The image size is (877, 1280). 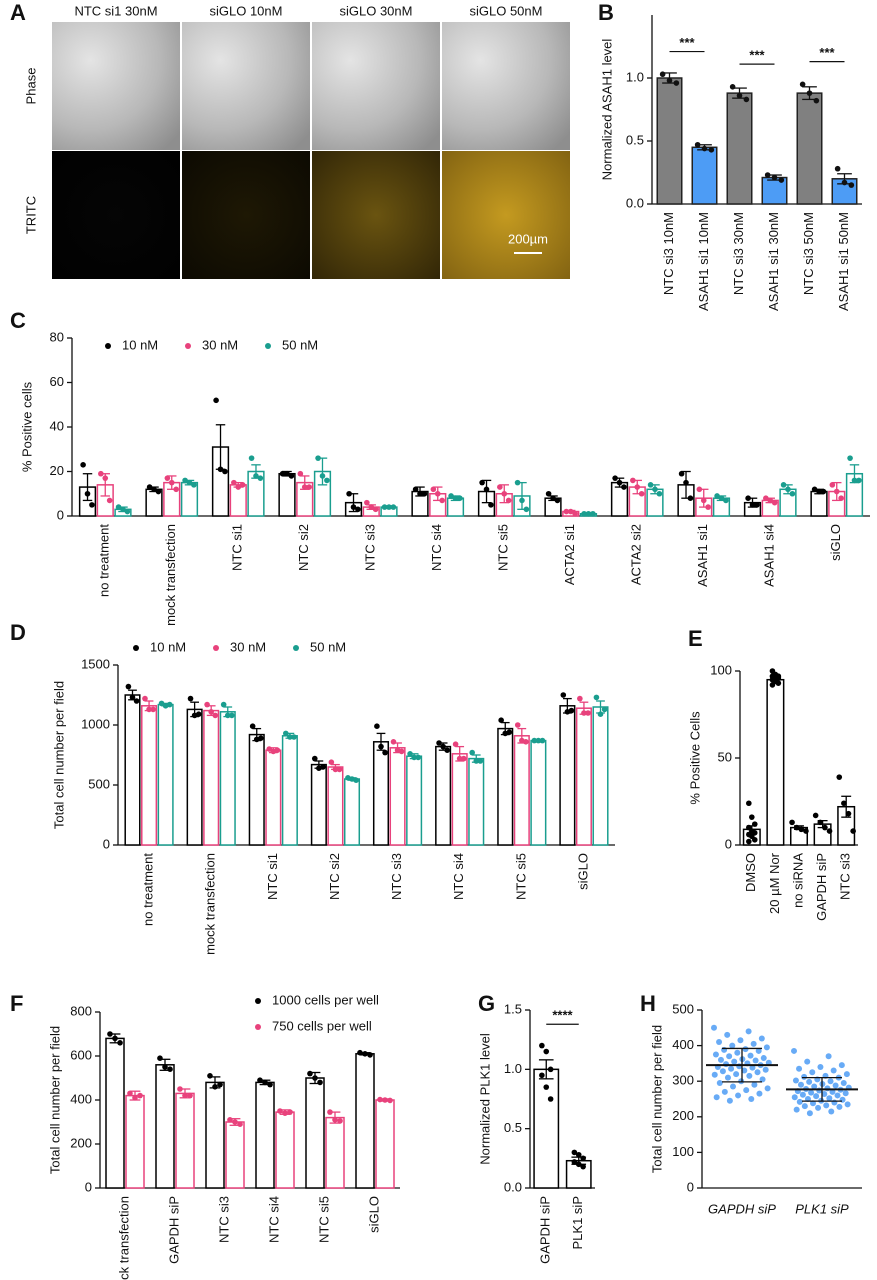 What do you see at coordinates (300, 344) in the screenshot?
I see `legend-label: 50 nM` at bounding box center [300, 344].